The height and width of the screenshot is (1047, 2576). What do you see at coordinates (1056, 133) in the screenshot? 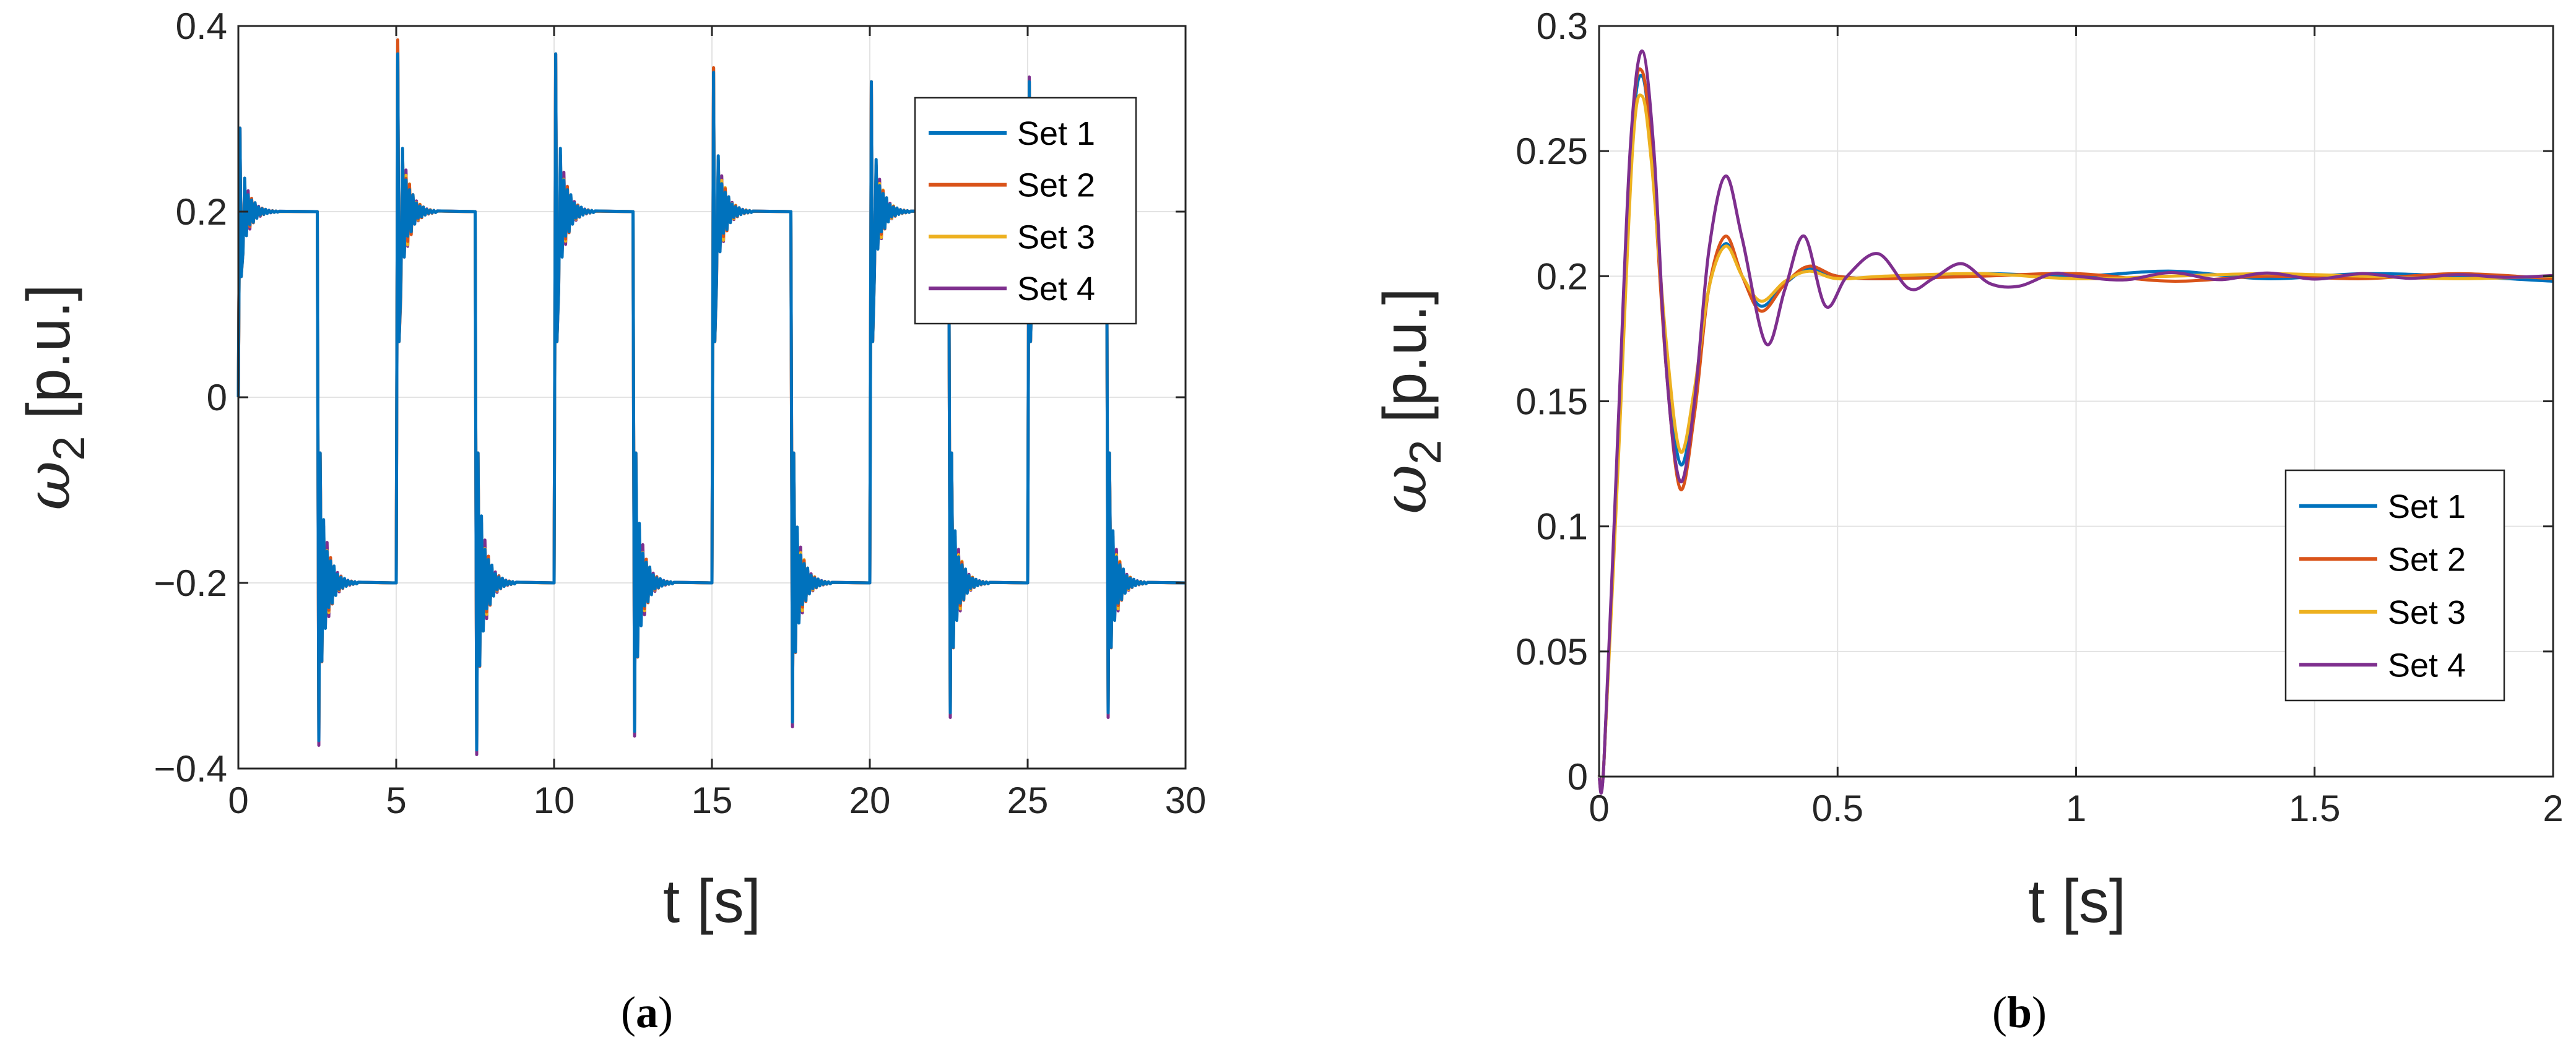
I see `panel-a-legend-label-set-1: Set 1` at bounding box center [1056, 133].